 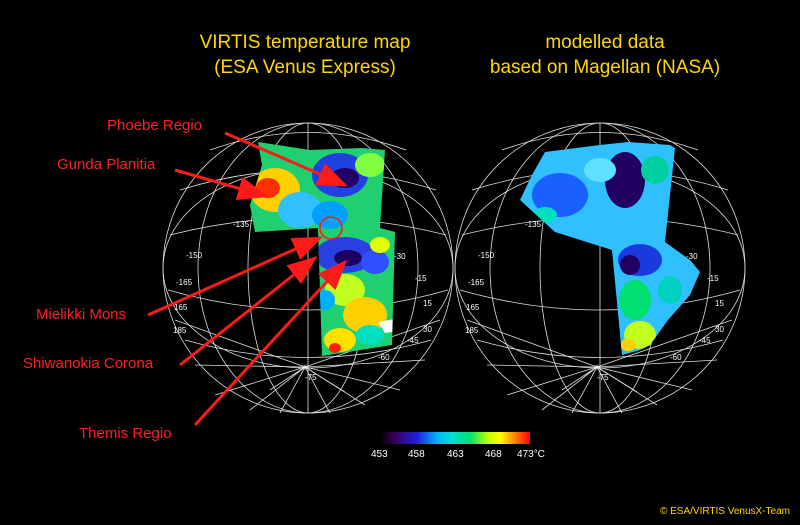 What do you see at coordinates (155, 125) in the screenshot?
I see `label-phoebe-regio: Phoebe Regio` at bounding box center [155, 125].